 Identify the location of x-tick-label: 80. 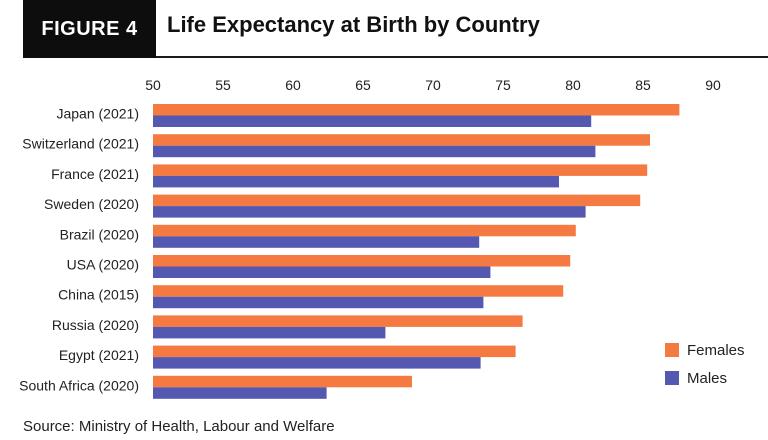
(573, 85).